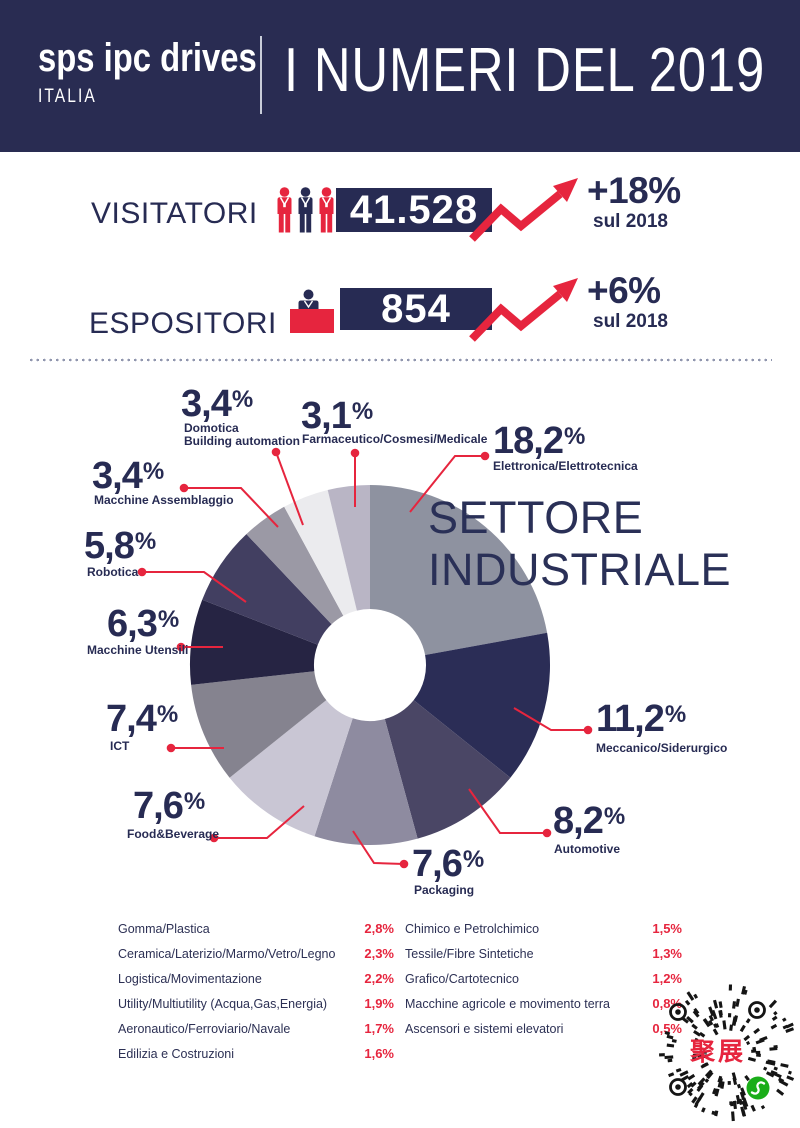 The image size is (800, 1128). What do you see at coordinates (523, 310) in the screenshot?
I see `trend-up-arrow-icon` at bounding box center [523, 310].